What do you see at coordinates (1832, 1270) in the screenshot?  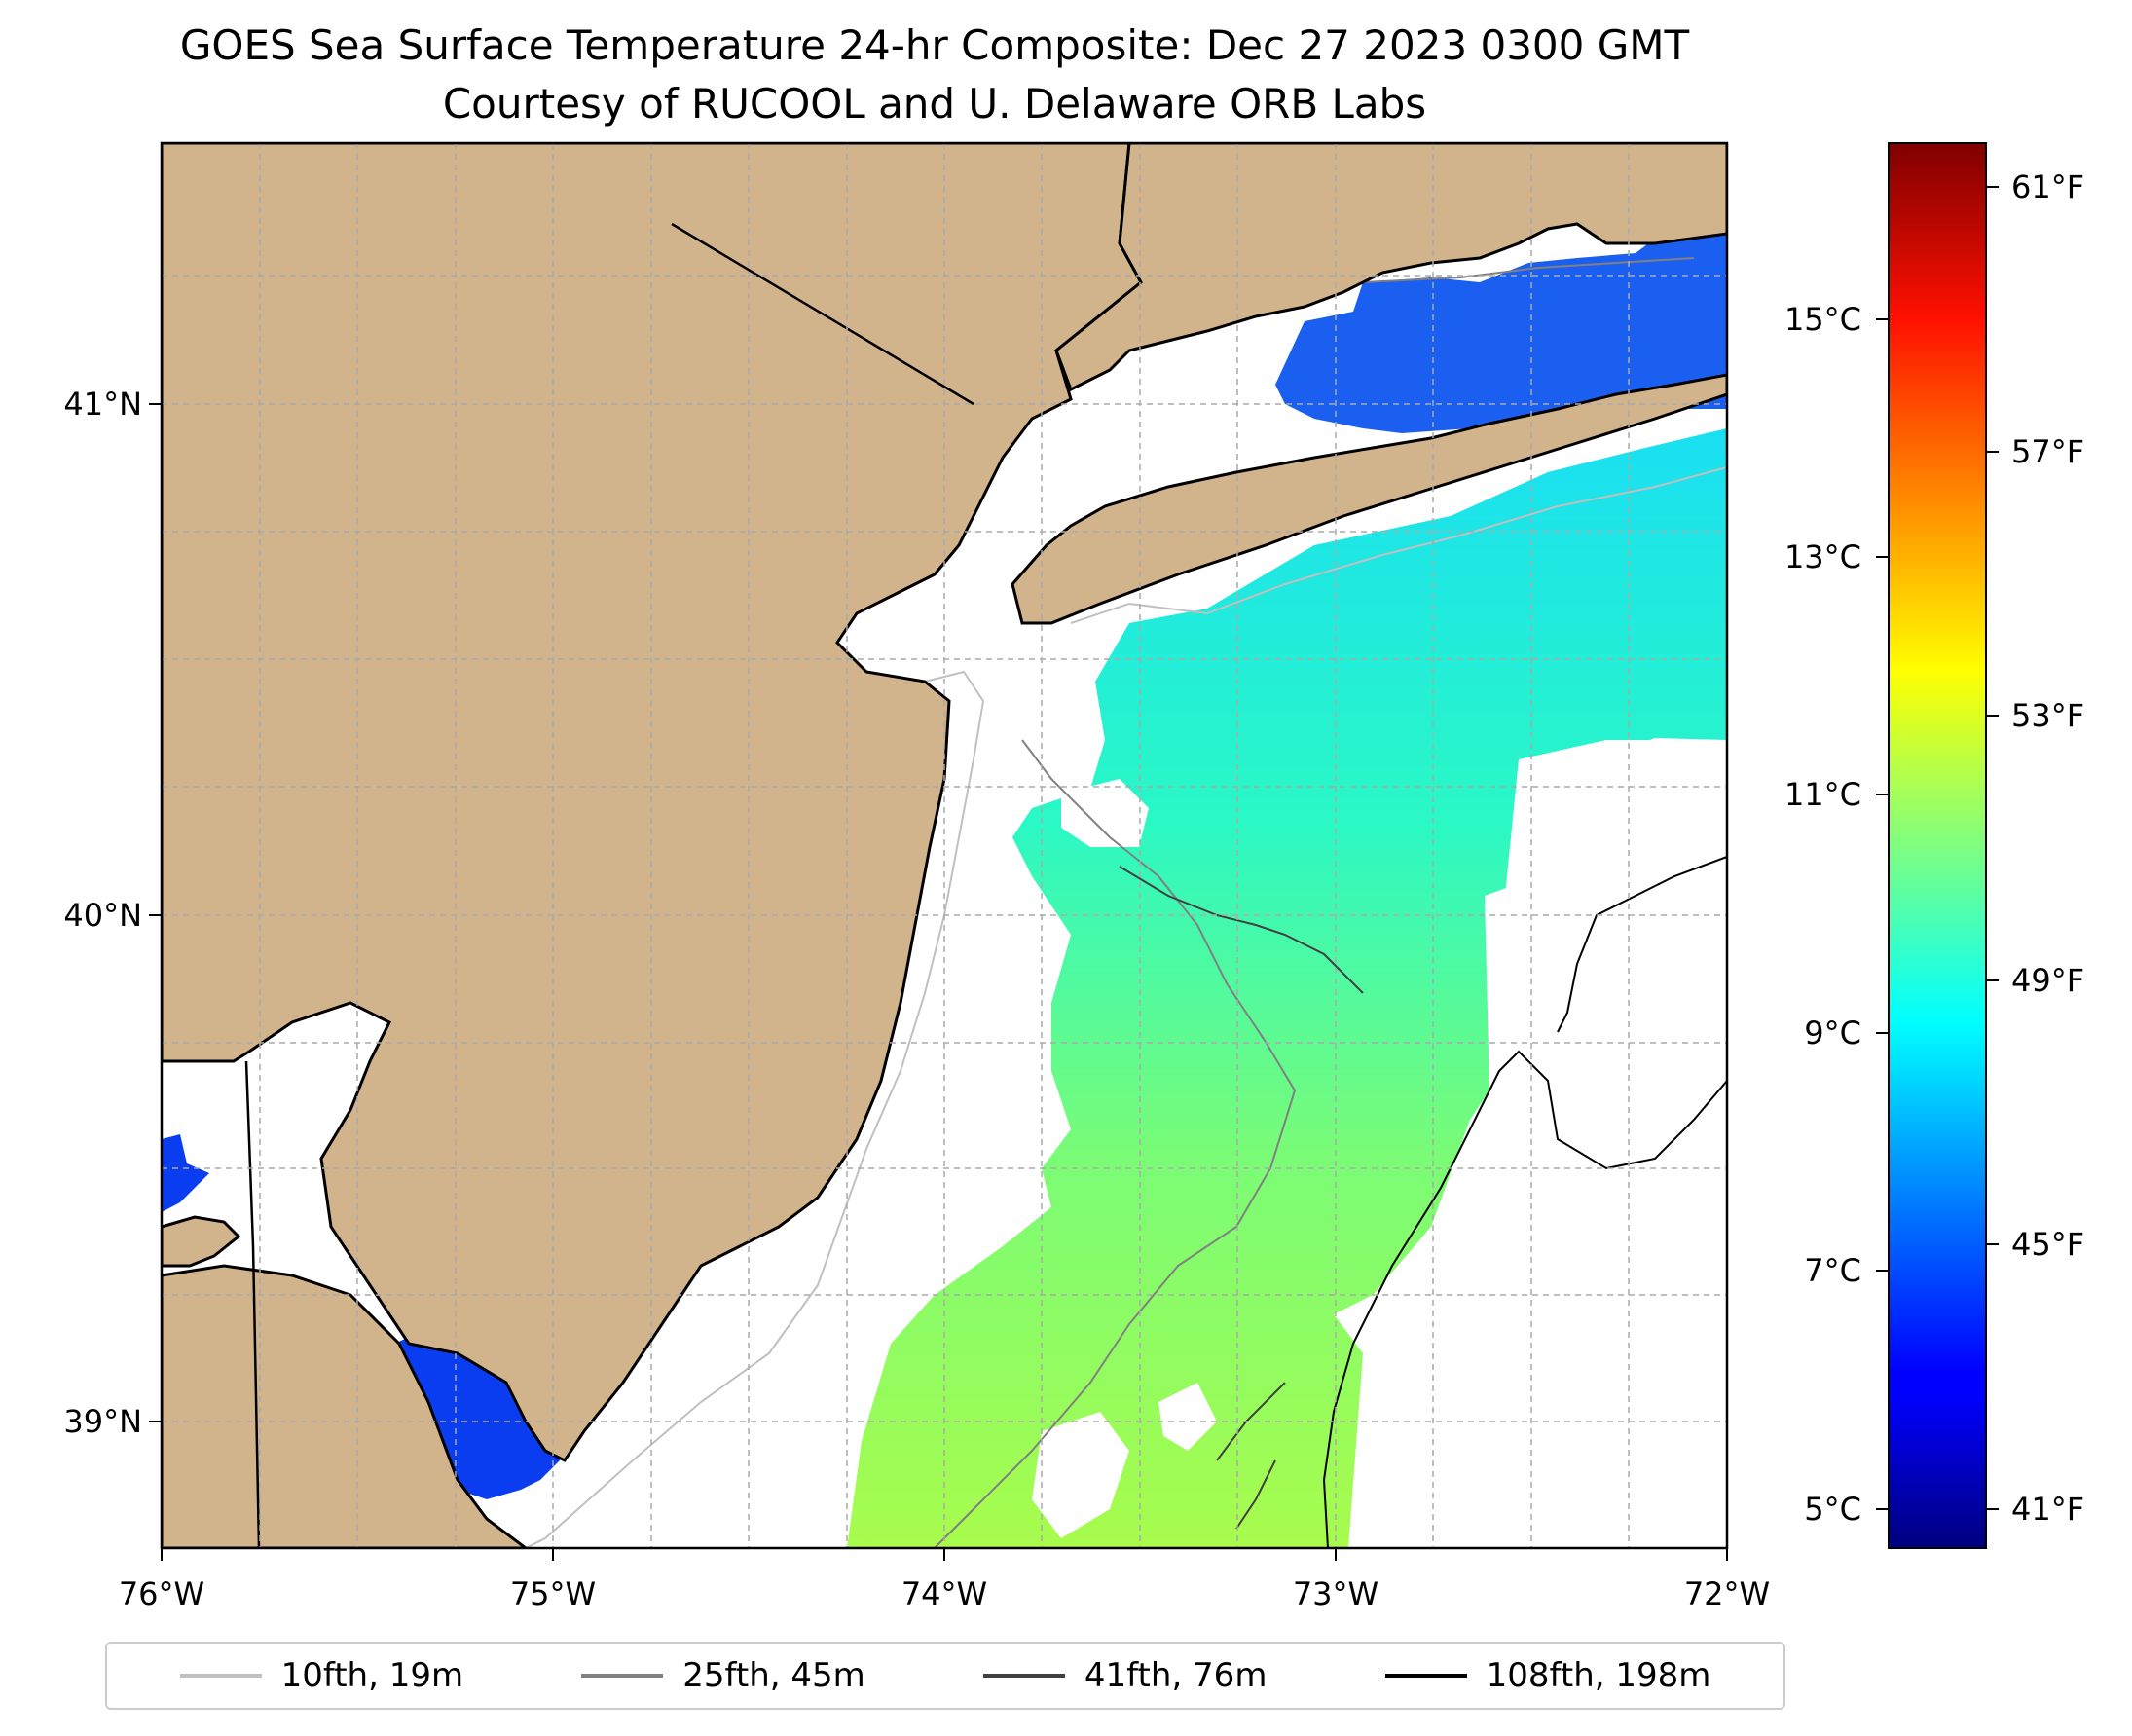 I see `colorbar-celsius-label: 7°C` at bounding box center [1832, 1270].